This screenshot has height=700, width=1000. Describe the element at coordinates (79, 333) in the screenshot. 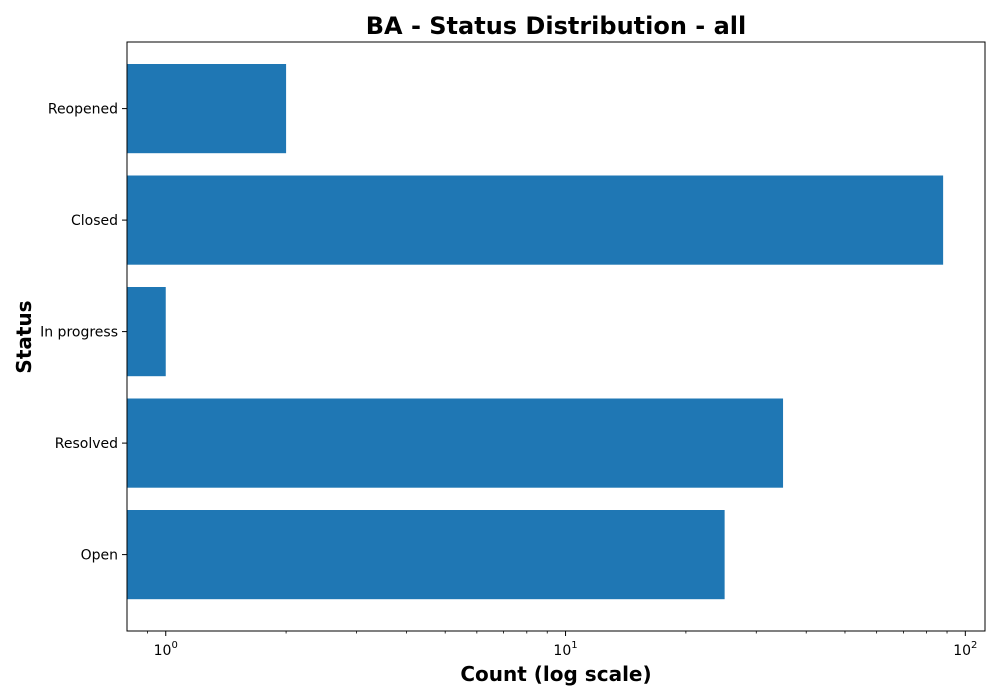

I see `y-tick-label: In progress` at that location.